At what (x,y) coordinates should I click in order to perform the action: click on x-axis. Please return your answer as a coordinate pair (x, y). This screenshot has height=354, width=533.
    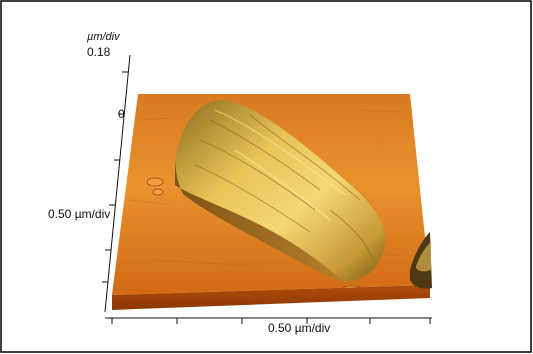
    Looking at the image, I should click on (268, 320).